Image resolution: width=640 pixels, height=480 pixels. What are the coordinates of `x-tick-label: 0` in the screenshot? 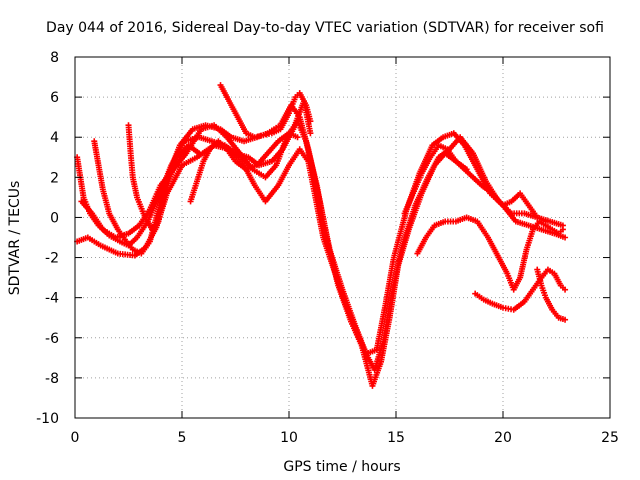 It's located at (75, 438).